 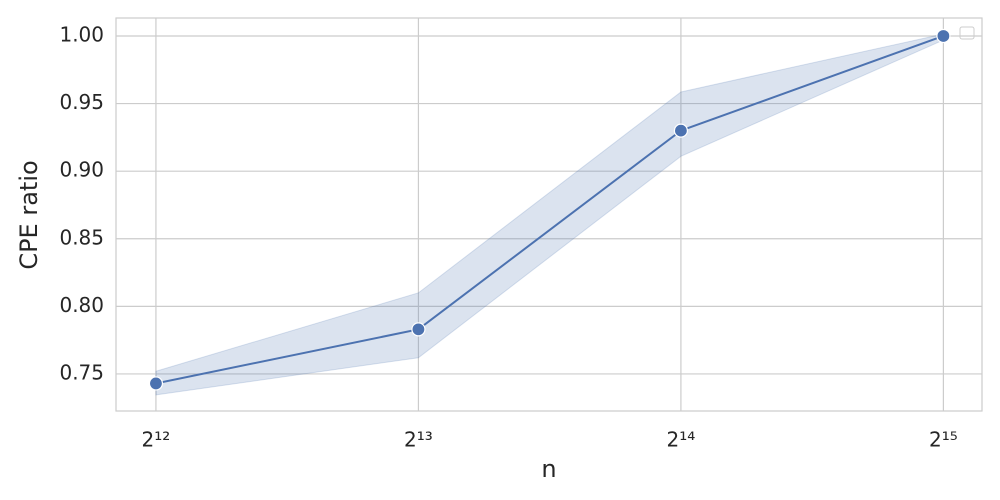 I want to click on x-tick-label: 2¹⁵, so click(x=943, y=440).